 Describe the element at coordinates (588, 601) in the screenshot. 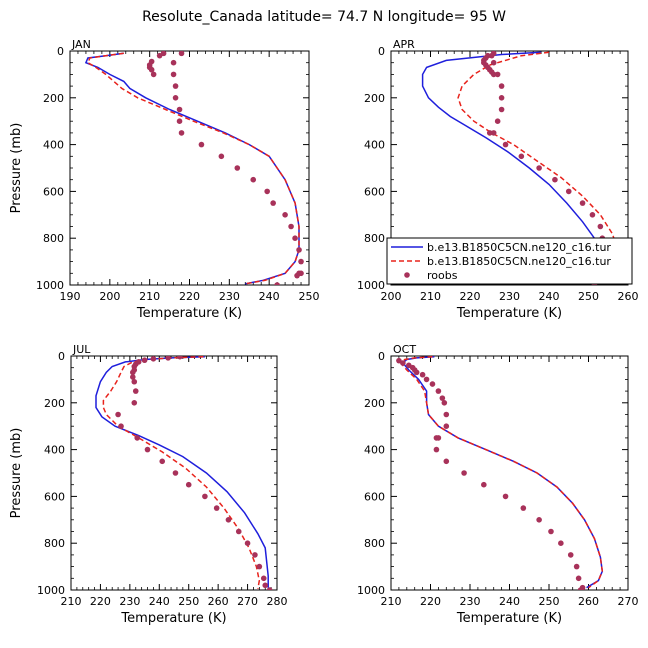

I see `x-tick-label: 260` at that location.